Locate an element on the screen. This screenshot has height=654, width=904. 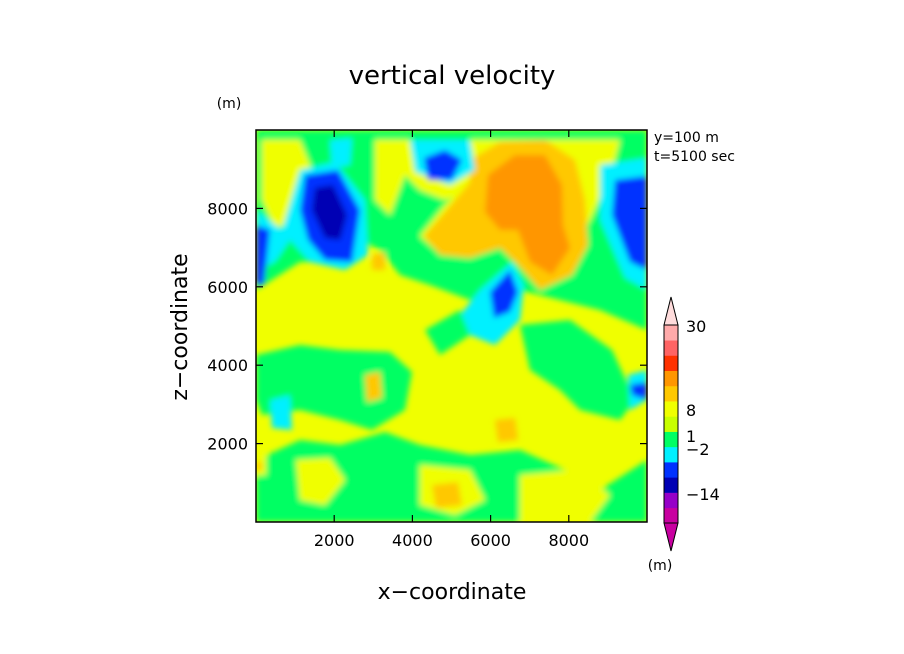
y-unit-label: (m) is located at coordinates (229, 104).